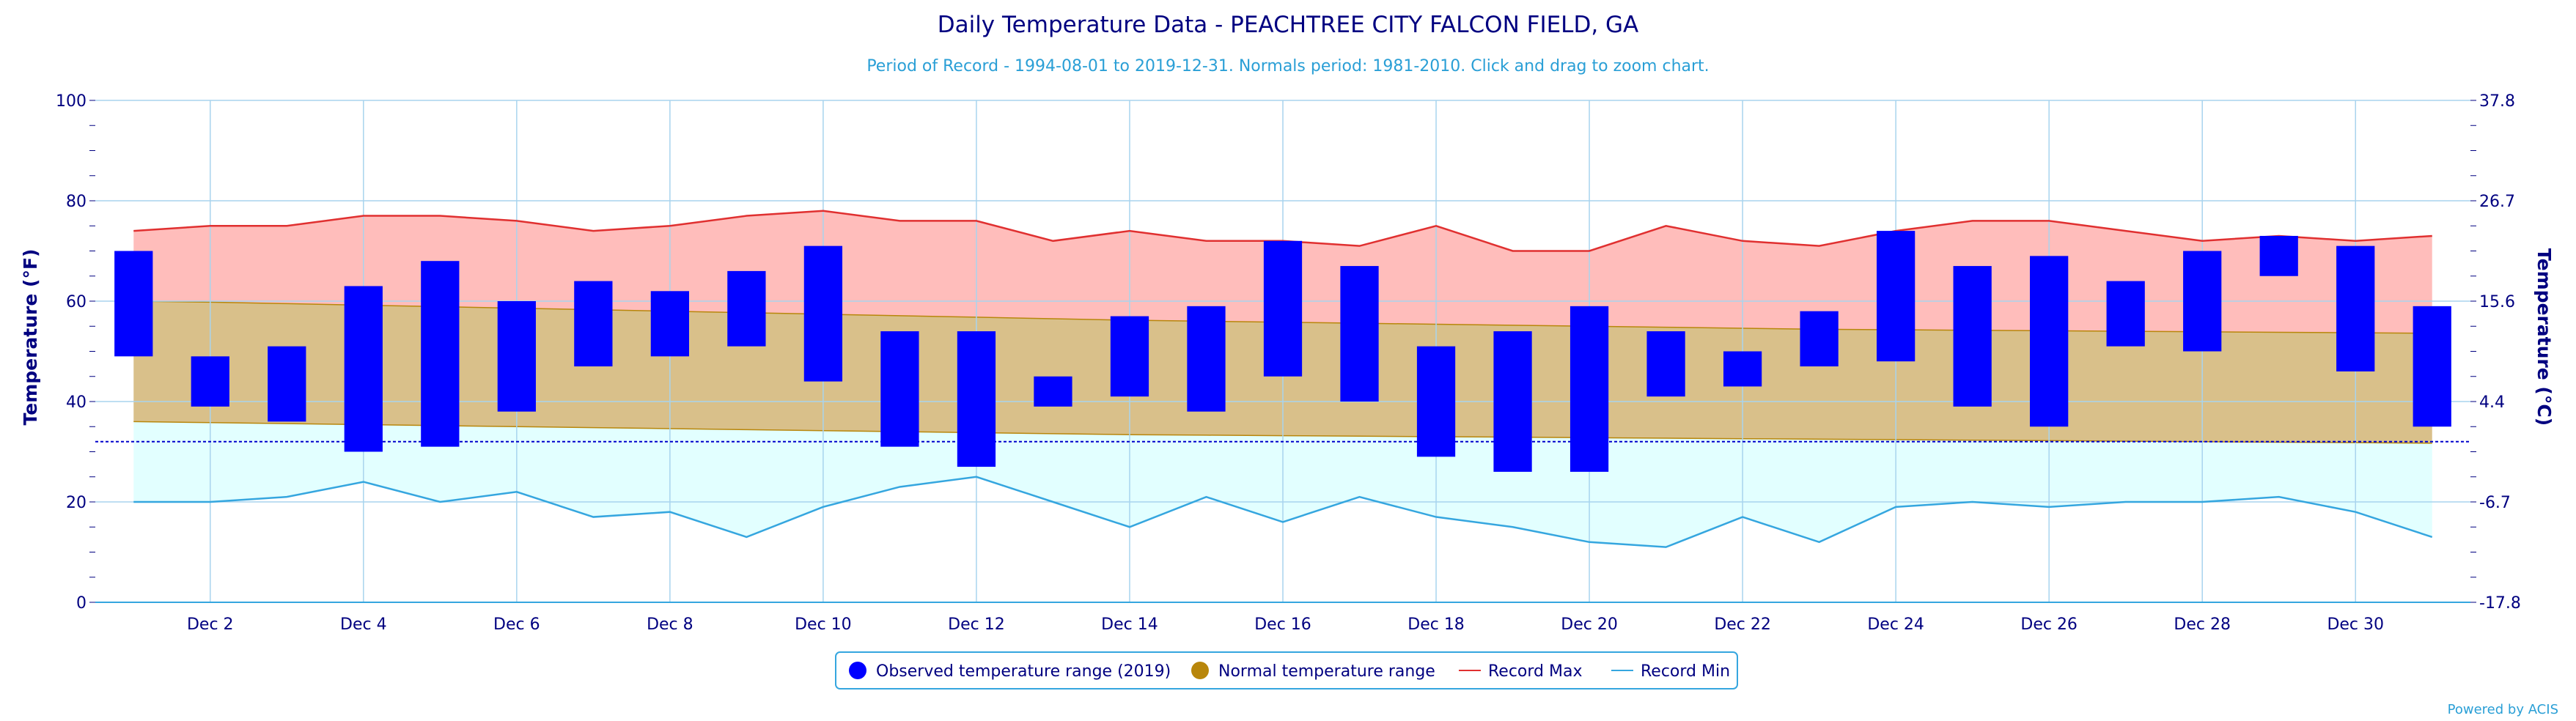  What do you see at coordinates (76, 302) in the screenshot?
I see `y-tick-label-left: 60` at bounding box center [76, 302].